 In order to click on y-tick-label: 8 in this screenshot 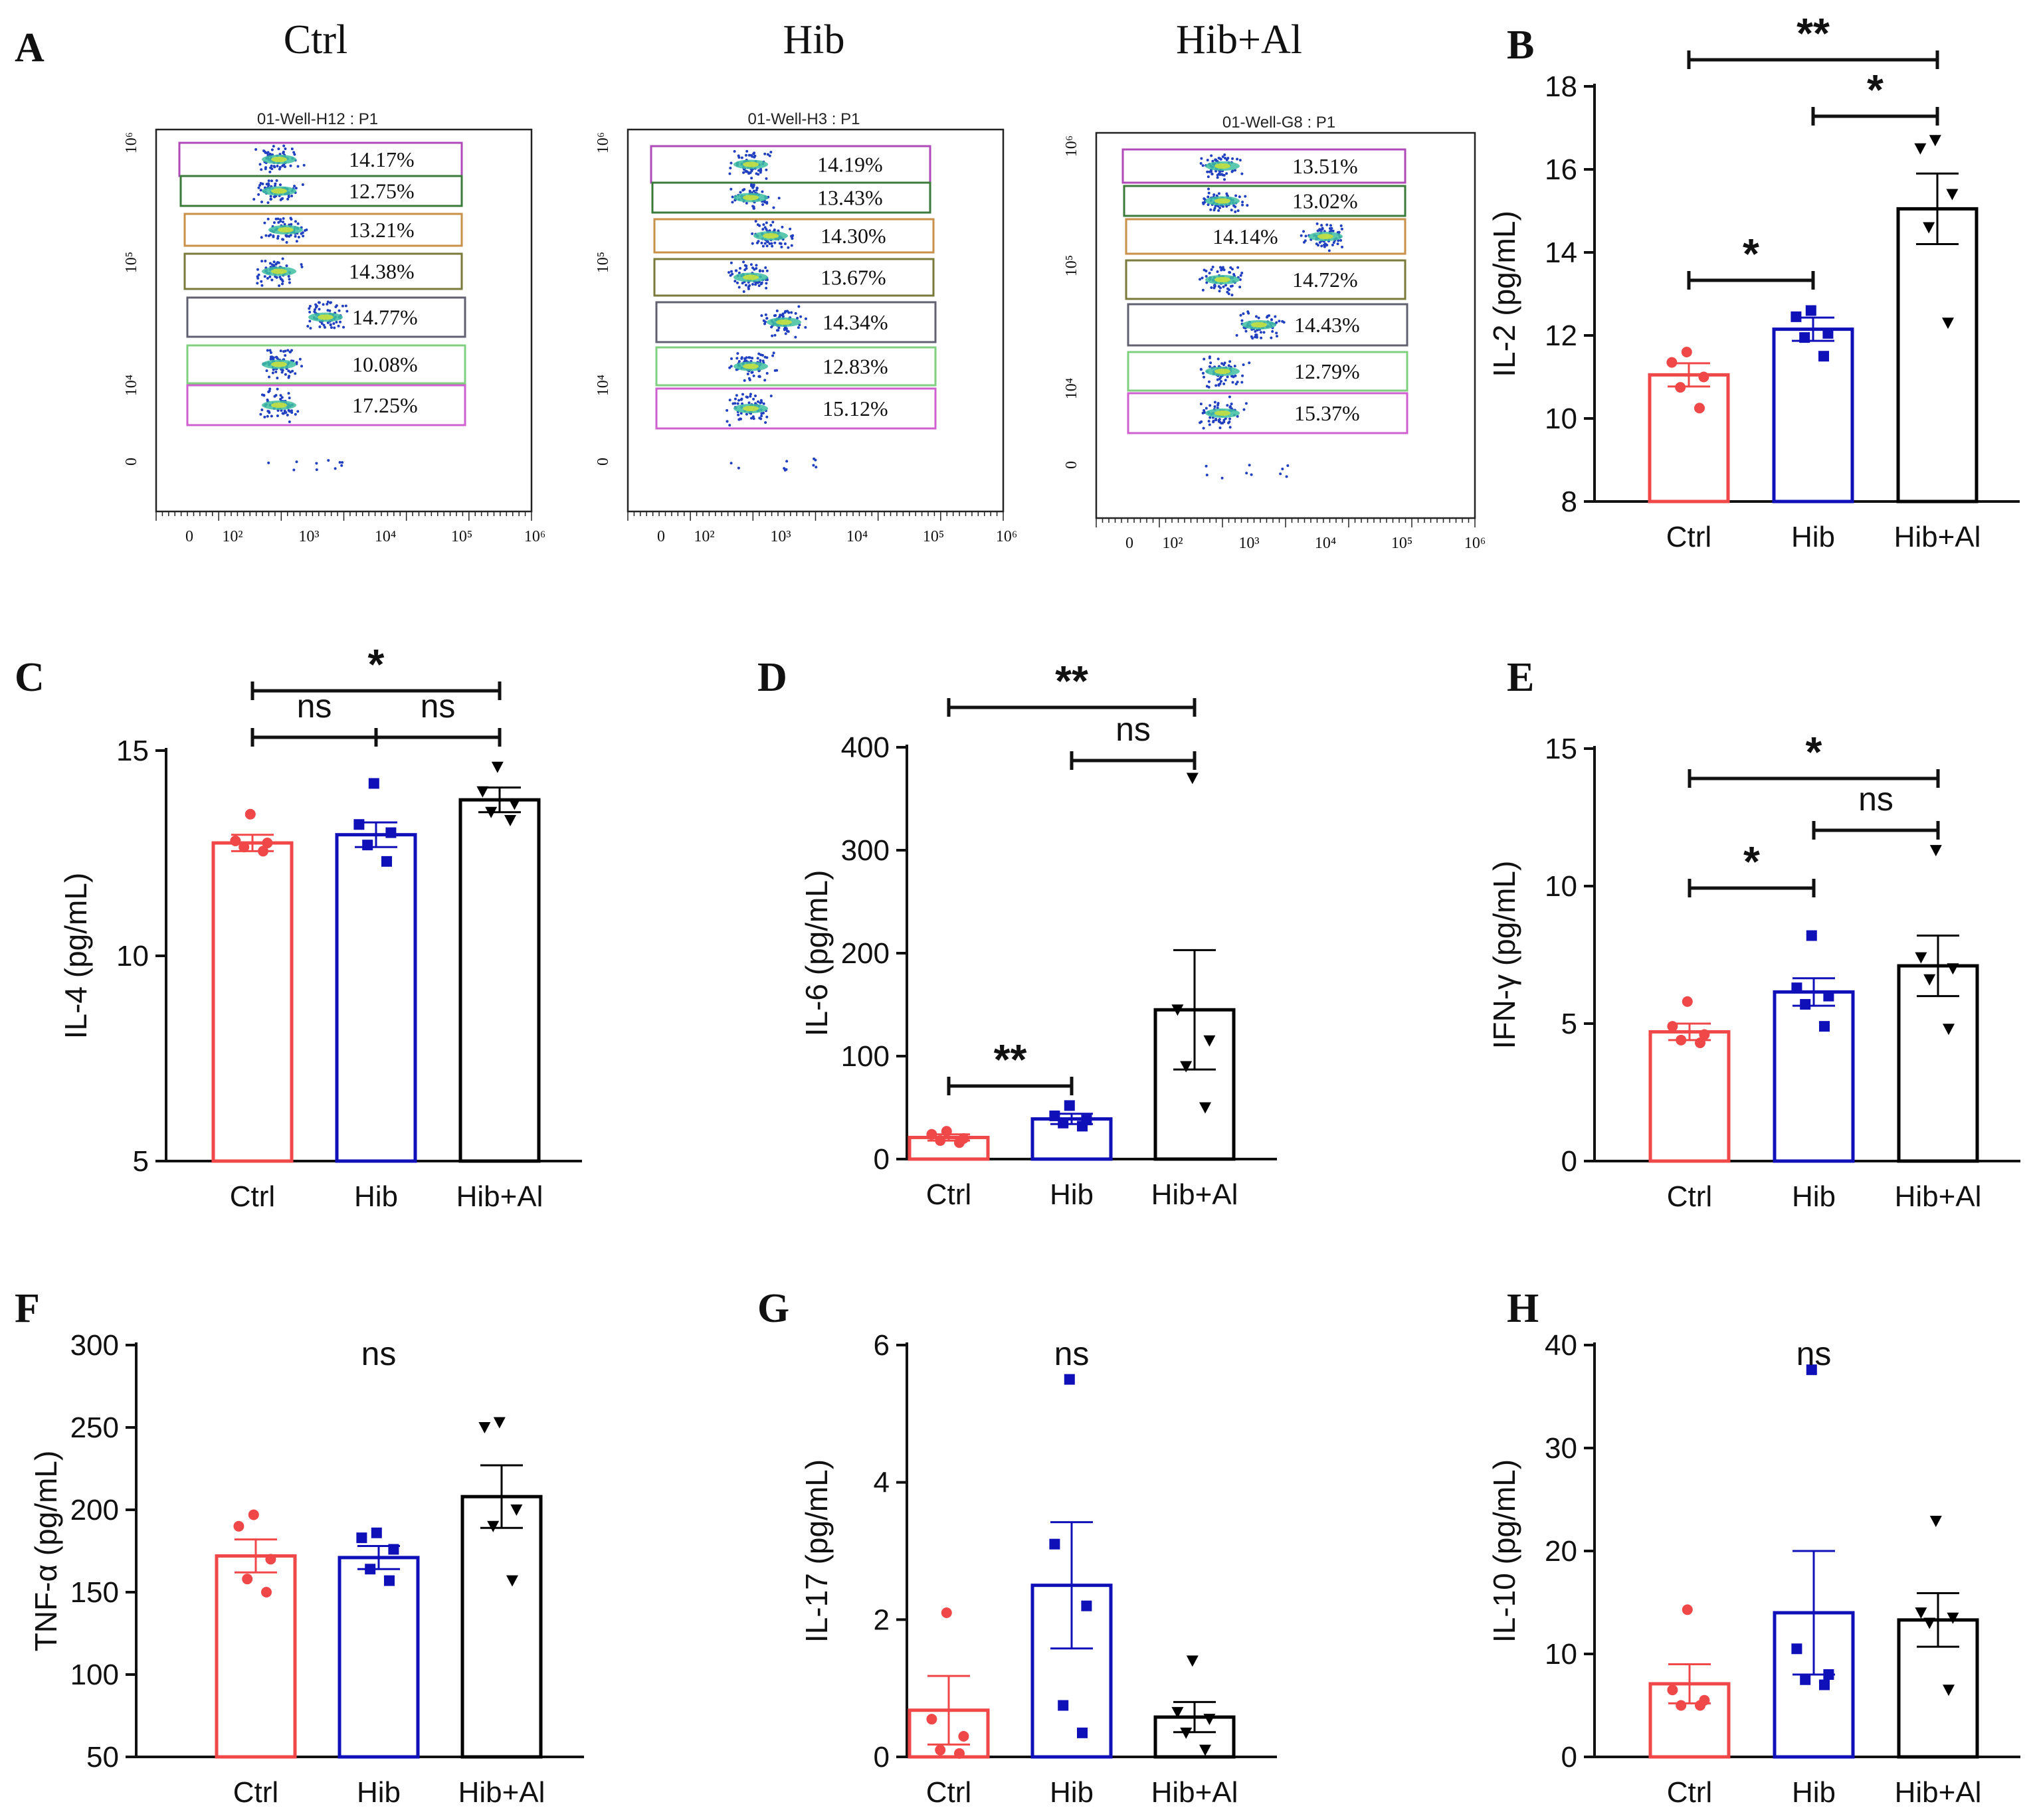, I will do `click(1569, 502)`.